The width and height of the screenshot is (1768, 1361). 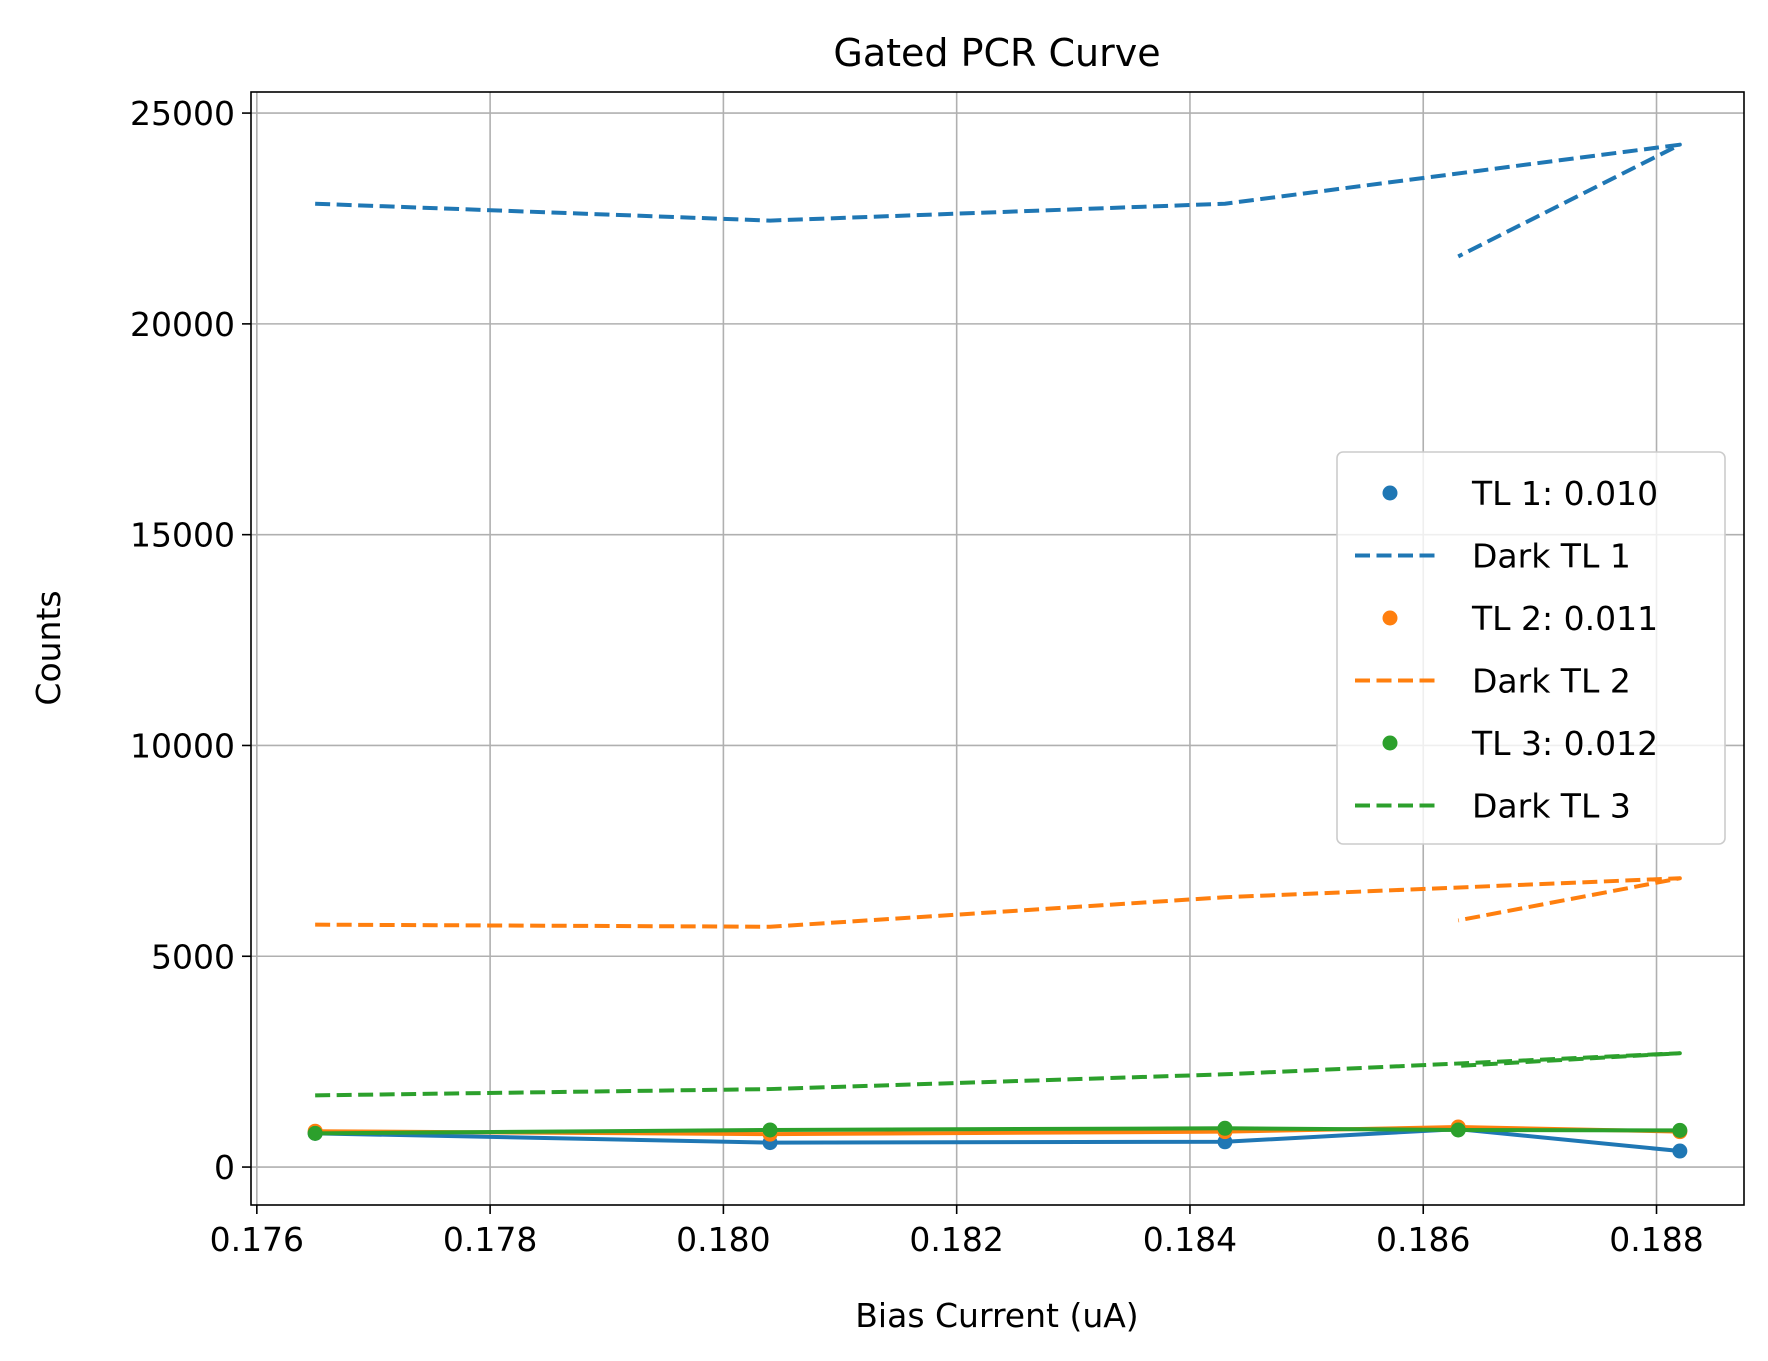 What do you see at coordinates (224, 1167) in the screenshot?
I see `y-tick-label: 0` at bounding box center [224, 1167].